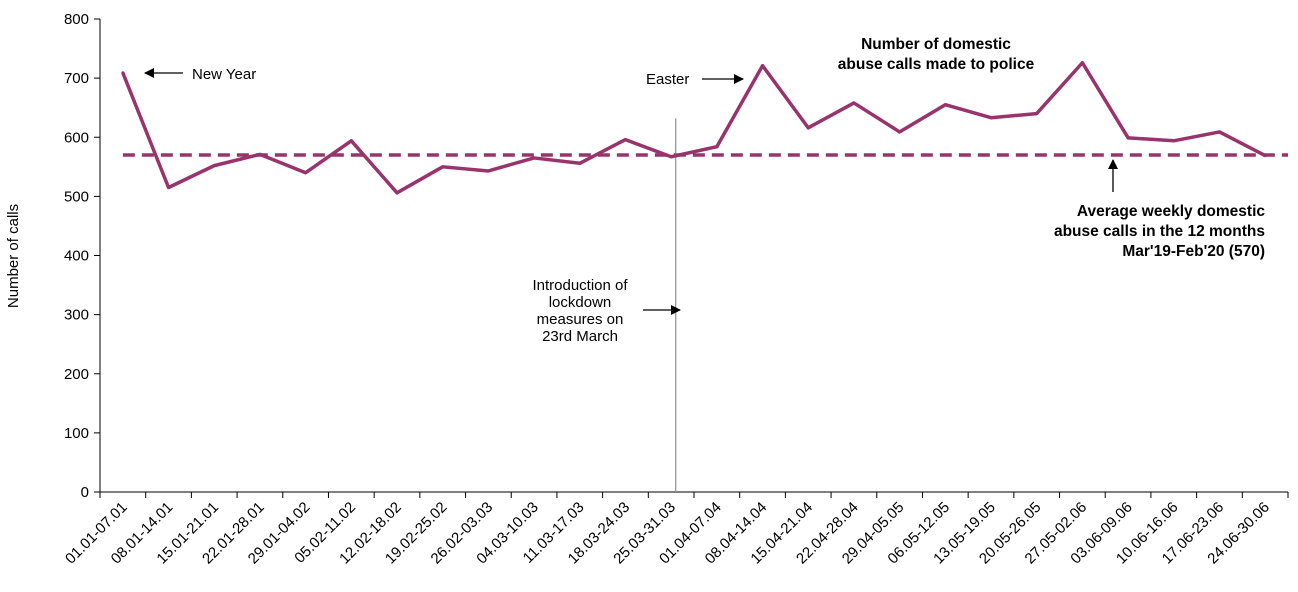  Describe the element at coordinates (76, 78) in the screenshot. I see `y-tick-label: 700` at that location.